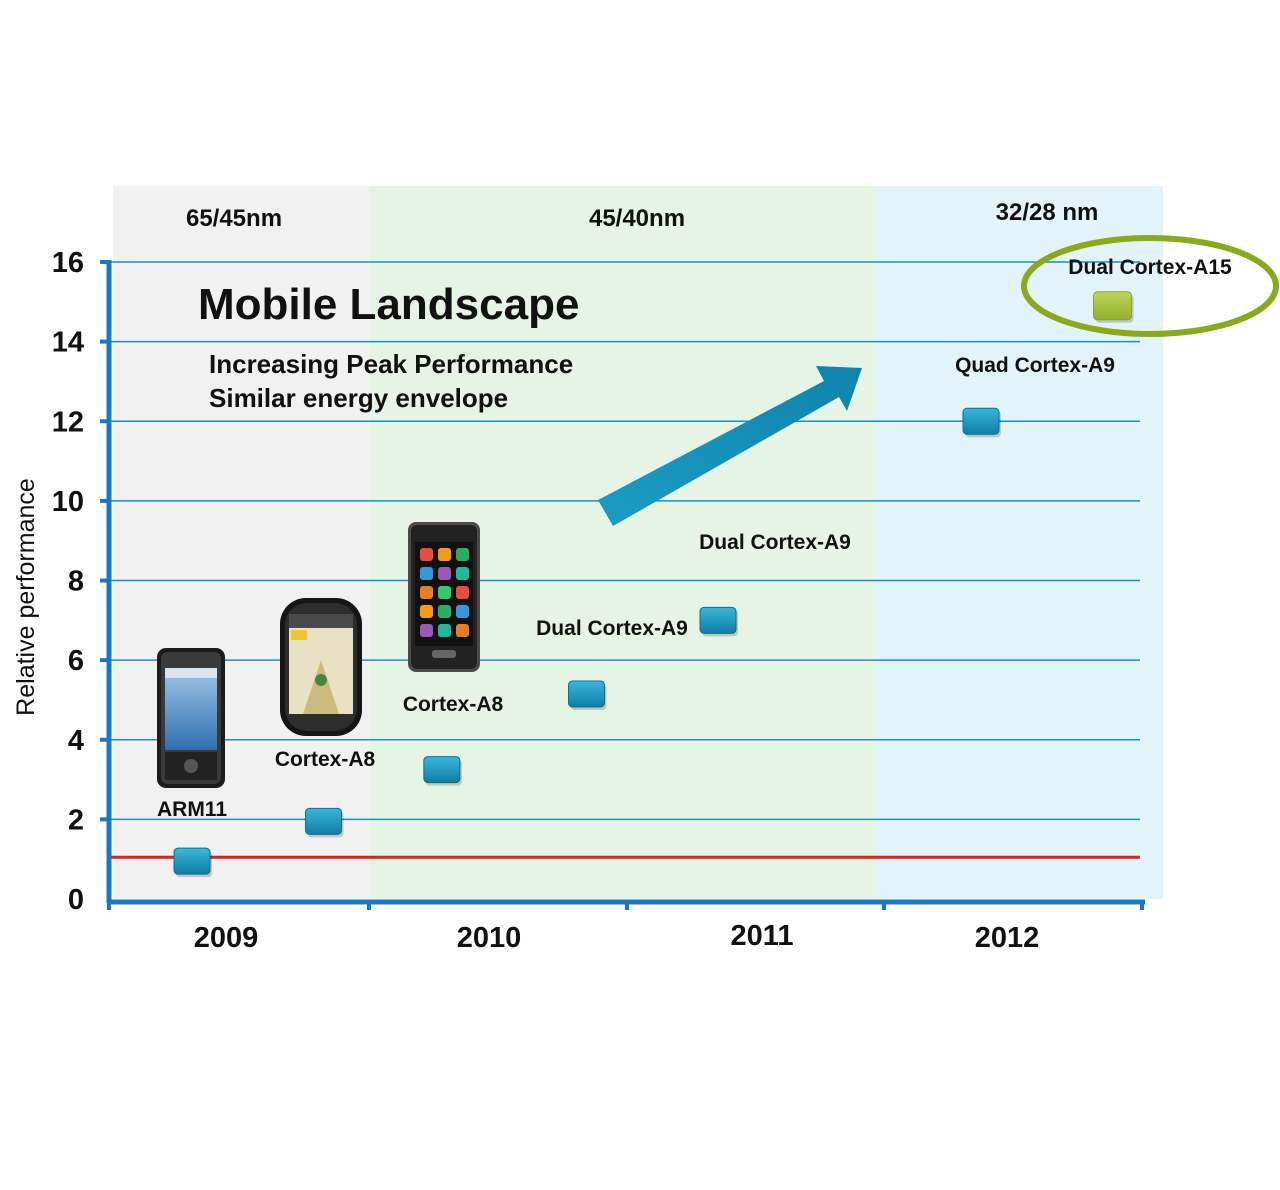 The image size is (1280, 1190). Describe the element at coordinates (358, 398) in the screenshot. I see `chart-subtitle-line-2: Similar energy envelope` at that location.